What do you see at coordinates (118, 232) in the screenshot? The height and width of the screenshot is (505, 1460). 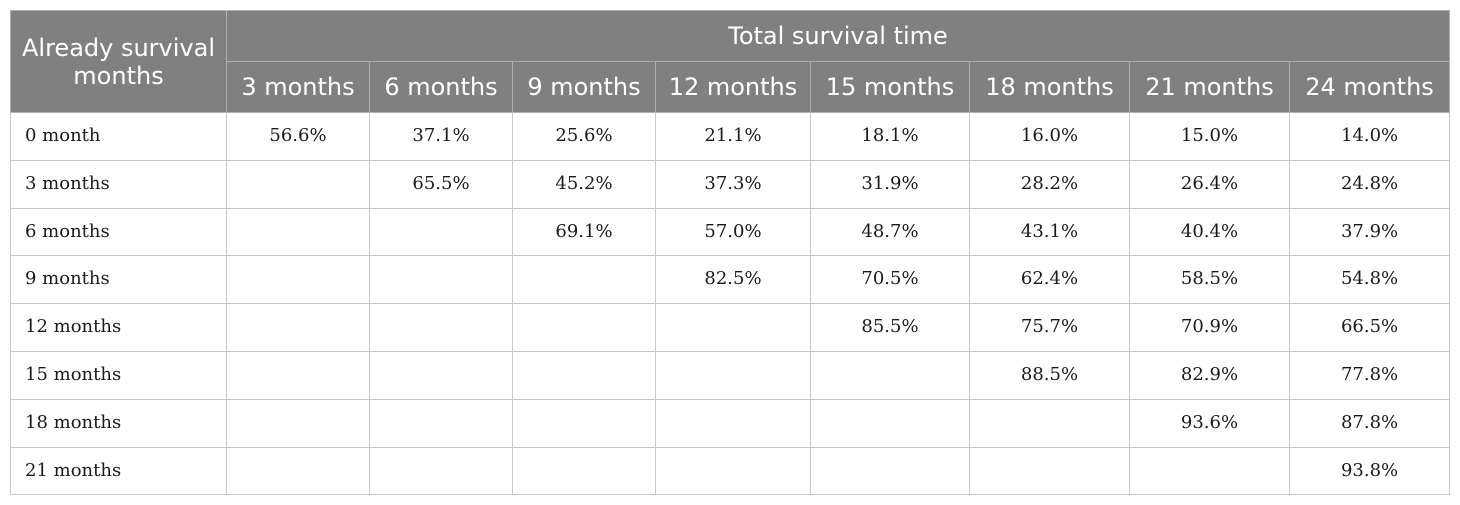 I see `row-label: 6 months` at bounding box center [118, 232].